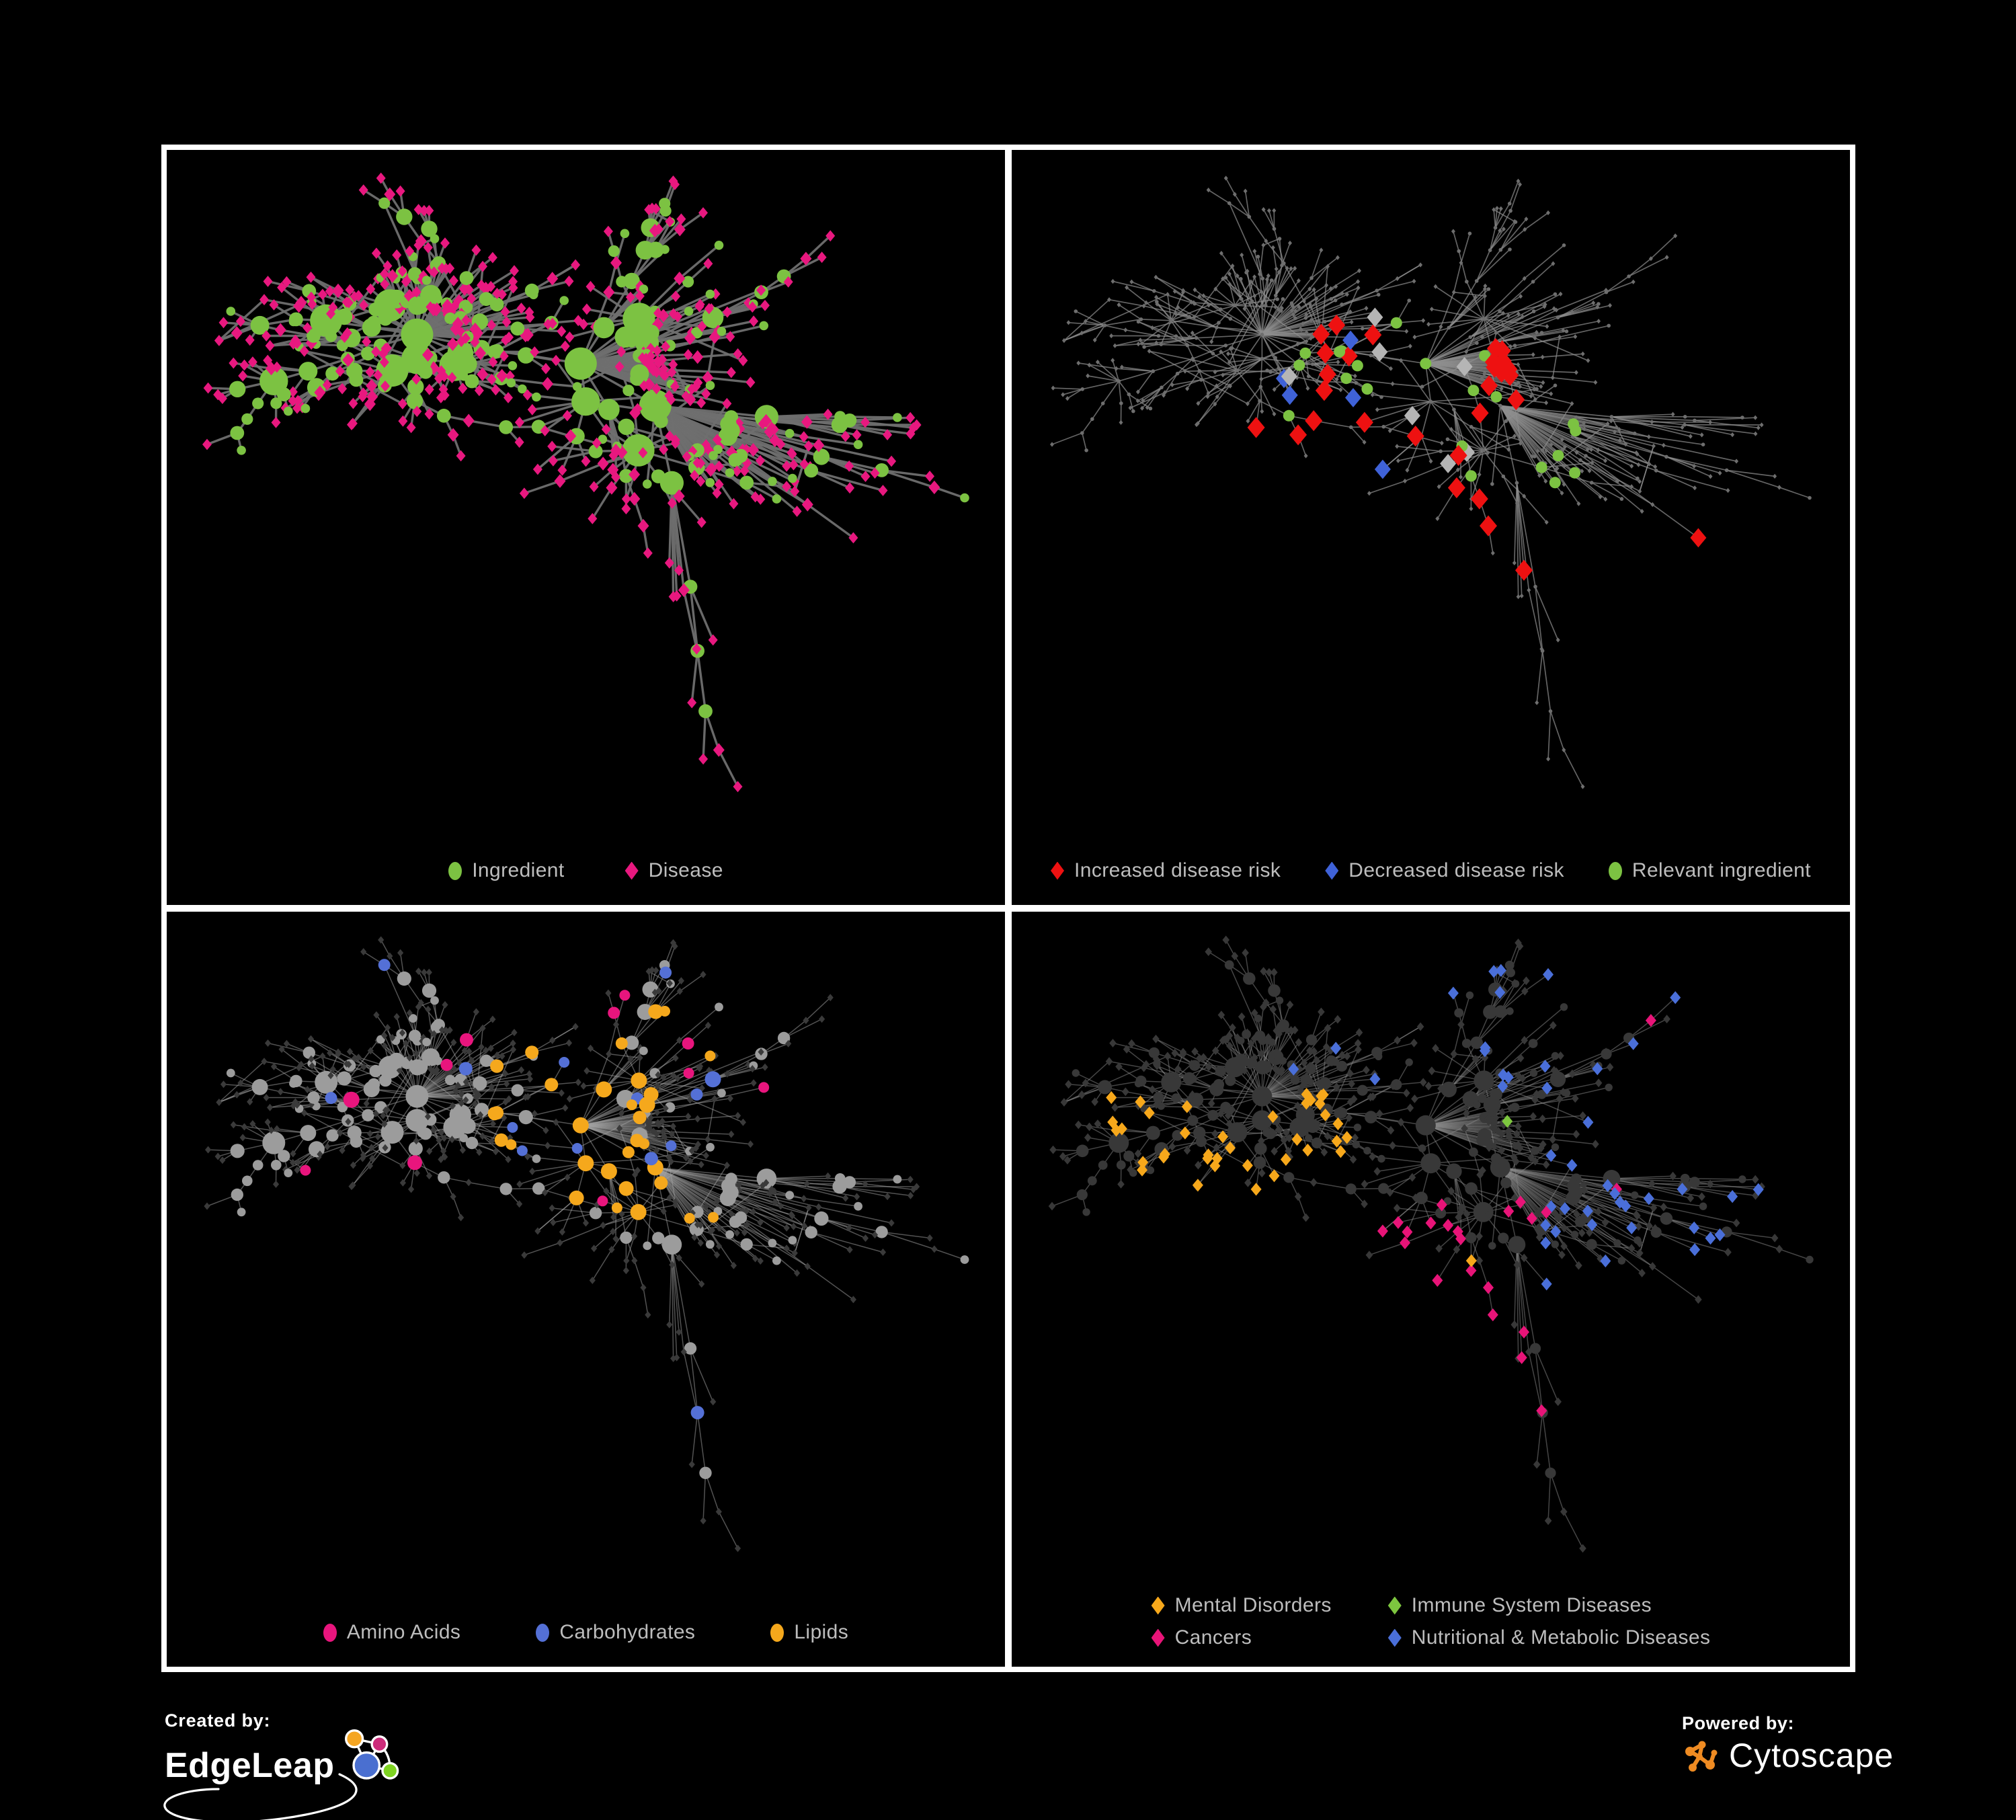 The width and height of the screenshot is (2016, 1820). Describe the element at coordinates (403, 1632) in the screenshot. I see `legend-label: Amino Acids` at that location.